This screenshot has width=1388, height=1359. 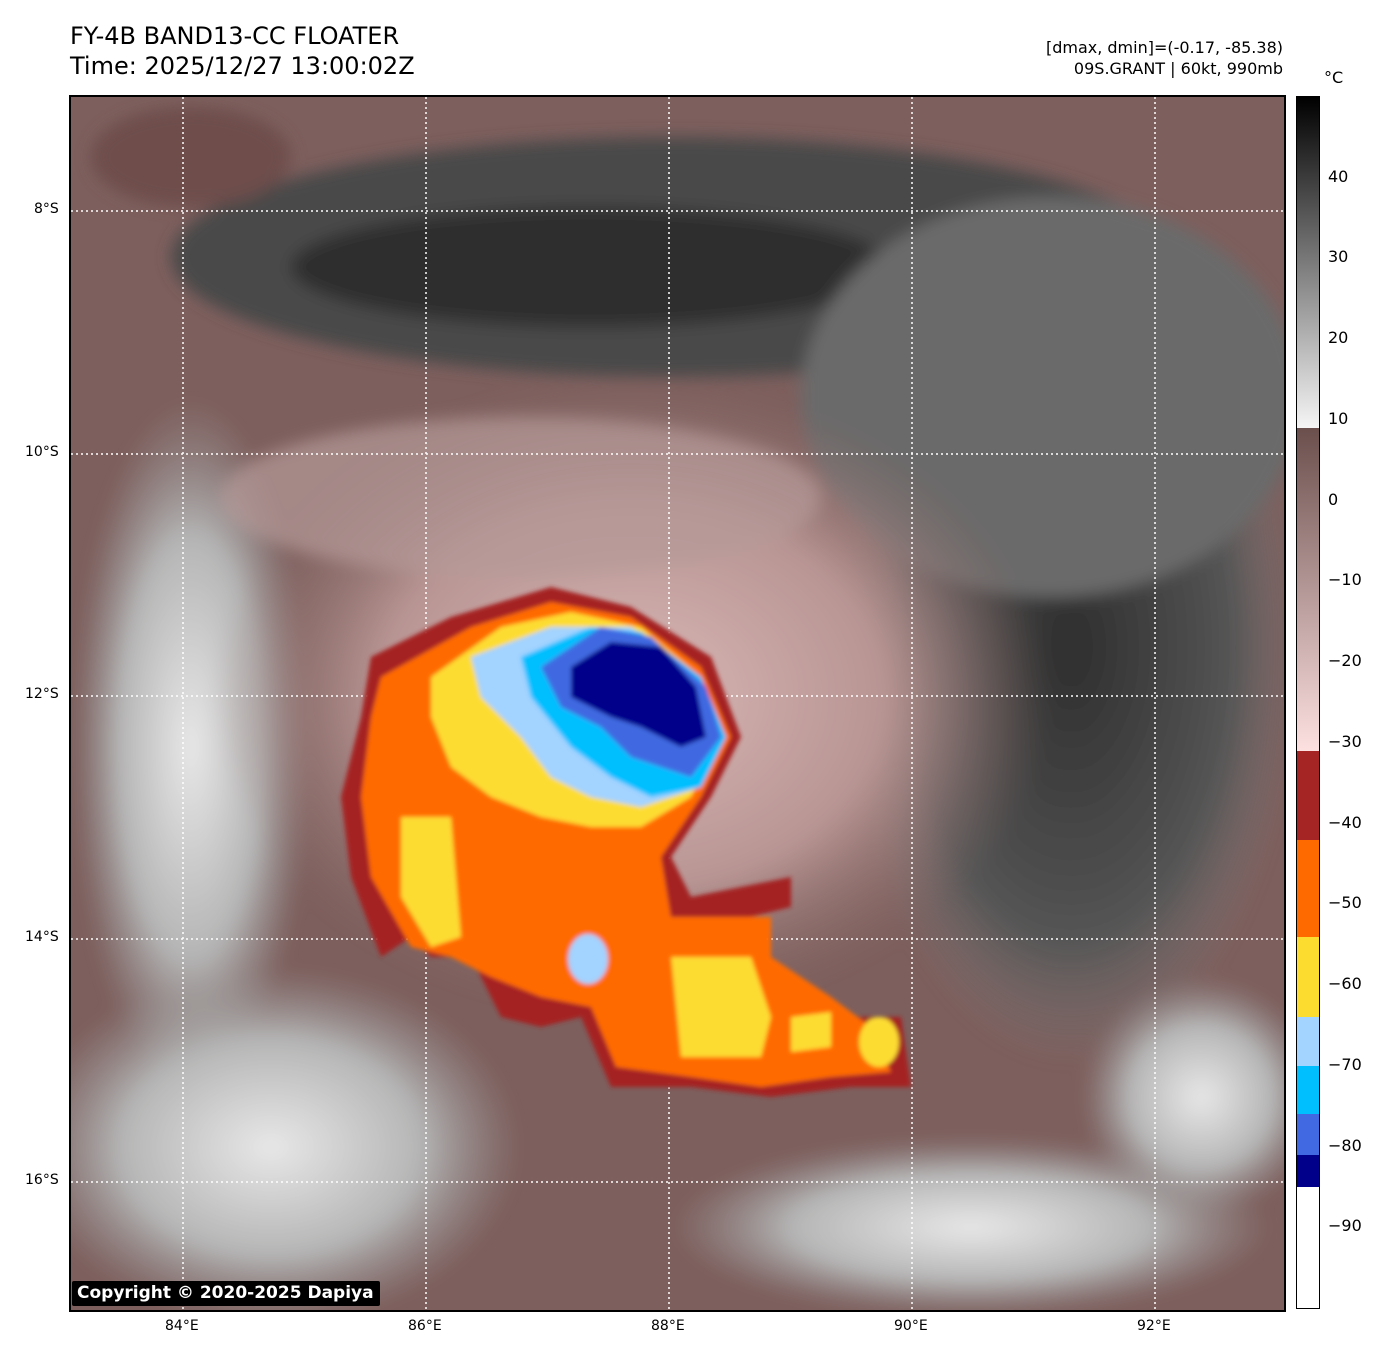 I want to click on lon-tick: 86°E, so click(x=425, y=1326).